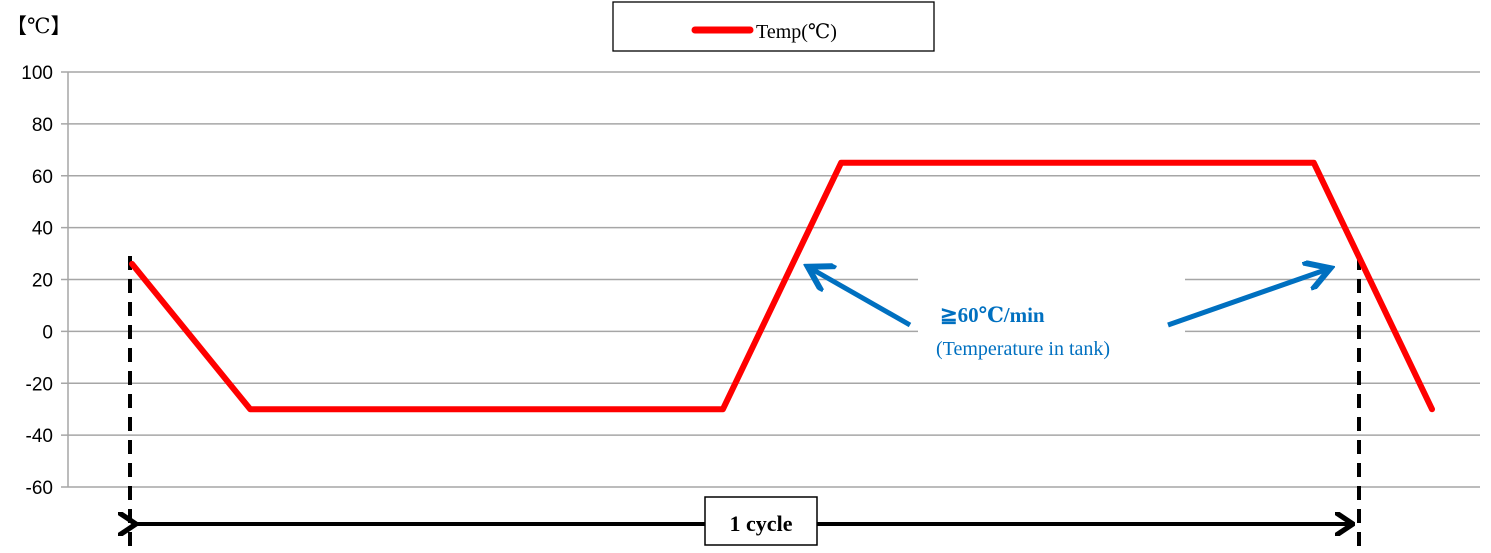 The height and width of the screenshot is (553, 1491). What do you see at coordinates (42, 229) in the screenshot?
I see `y-tick-label: 40` at bounding box center [42, 229].